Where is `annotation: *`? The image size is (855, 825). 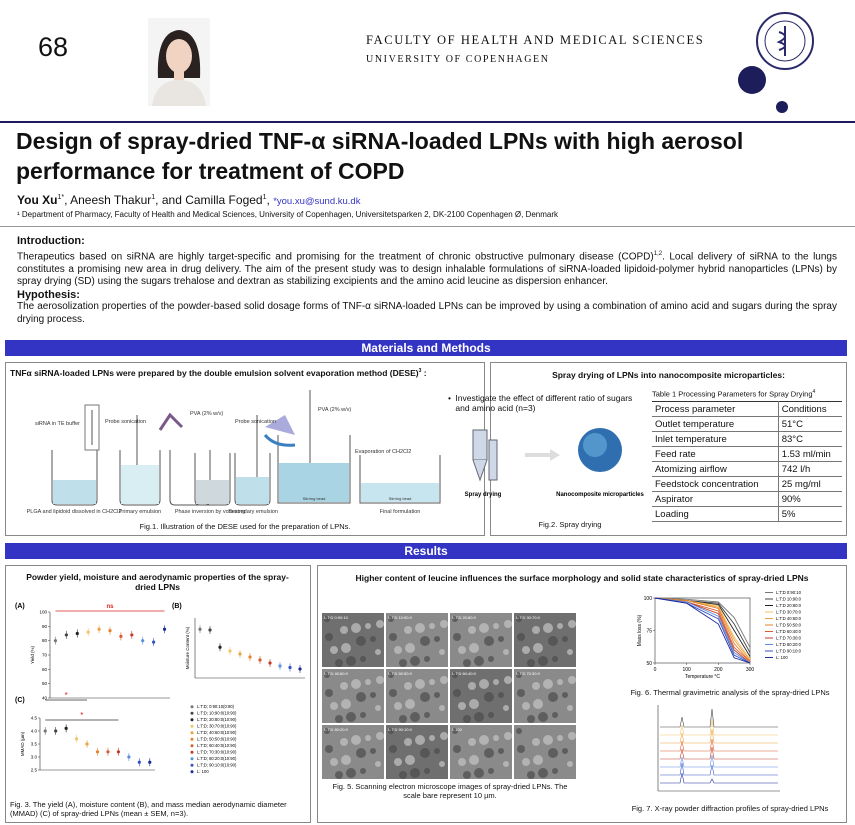 annotation: * is located at coordinates (66, 695).